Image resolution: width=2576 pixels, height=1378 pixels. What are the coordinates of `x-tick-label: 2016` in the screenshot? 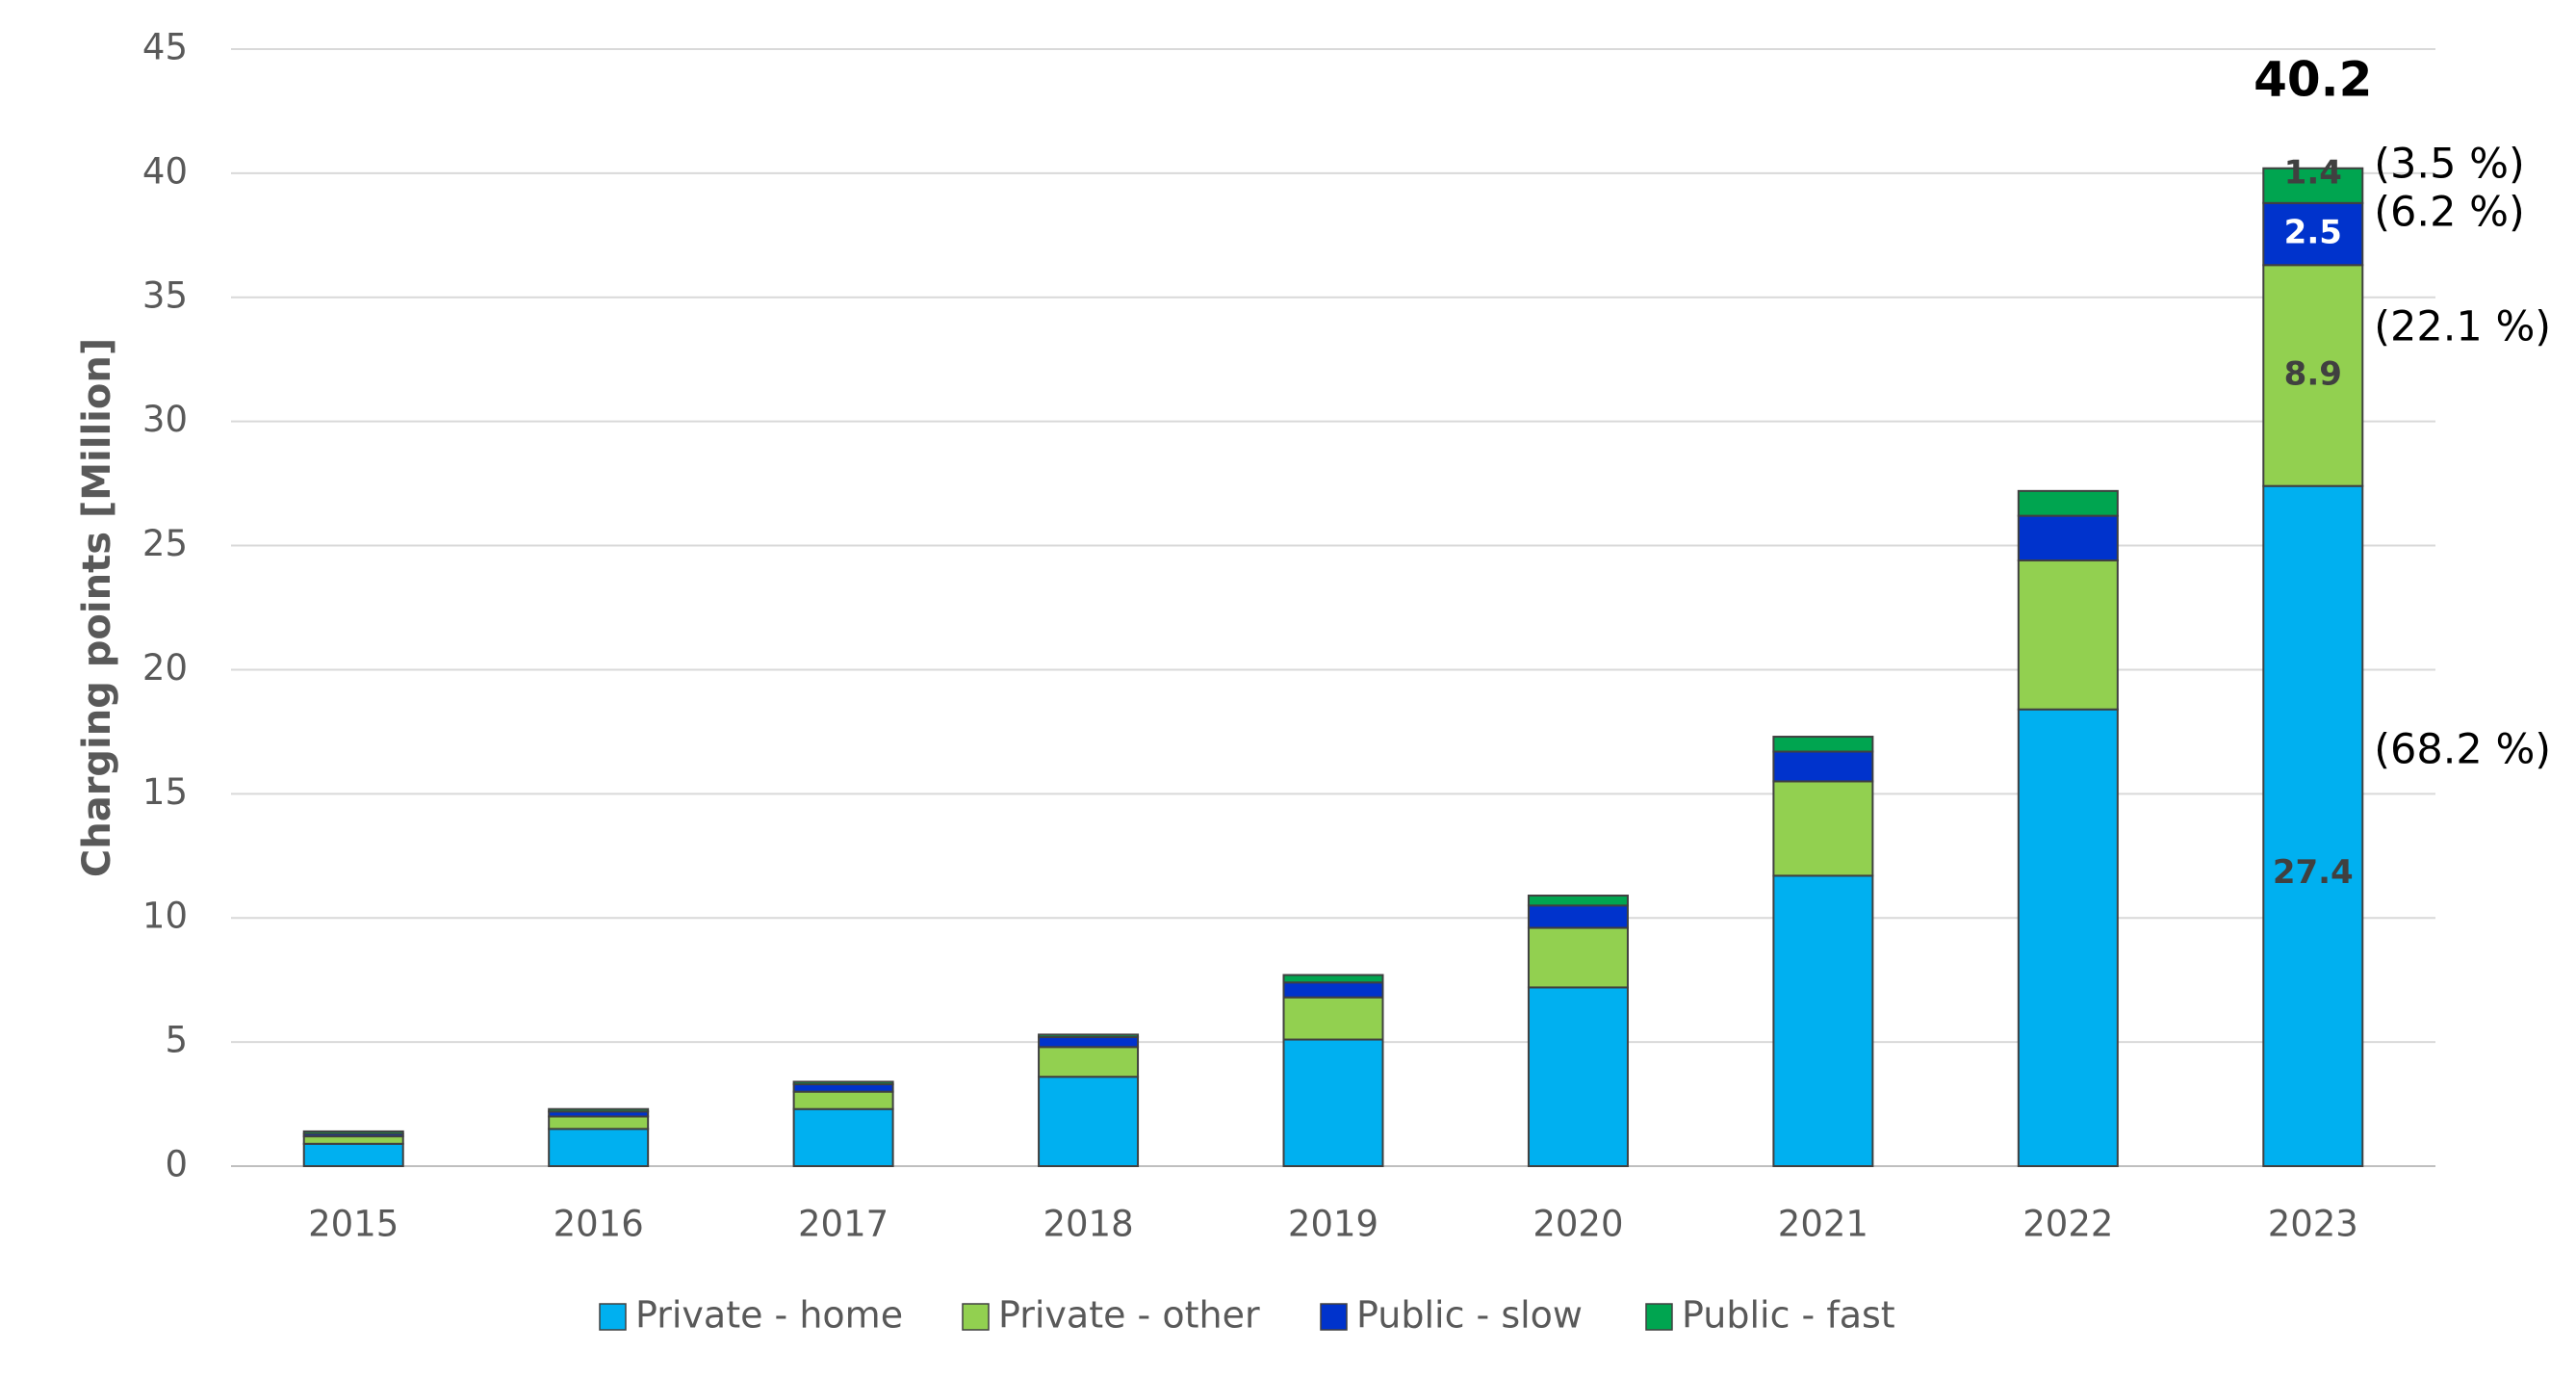 It's located at (599, 1225).